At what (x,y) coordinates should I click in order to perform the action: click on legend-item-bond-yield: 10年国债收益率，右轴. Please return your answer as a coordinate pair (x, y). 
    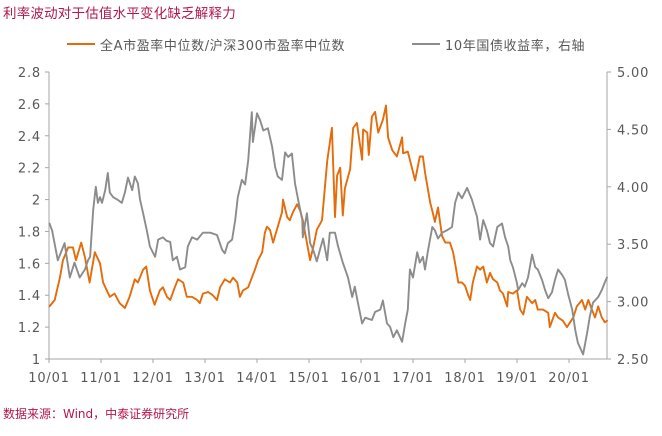
    Looking at the image, I should click on (498, 44).